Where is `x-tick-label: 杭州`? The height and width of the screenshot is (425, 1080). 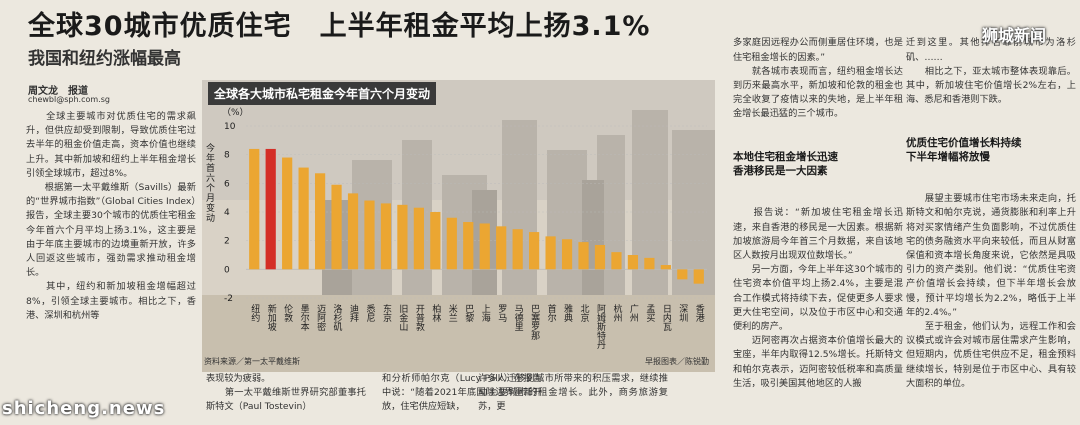 x-tick-label: 杭州 is located at coordinates (616, 312).